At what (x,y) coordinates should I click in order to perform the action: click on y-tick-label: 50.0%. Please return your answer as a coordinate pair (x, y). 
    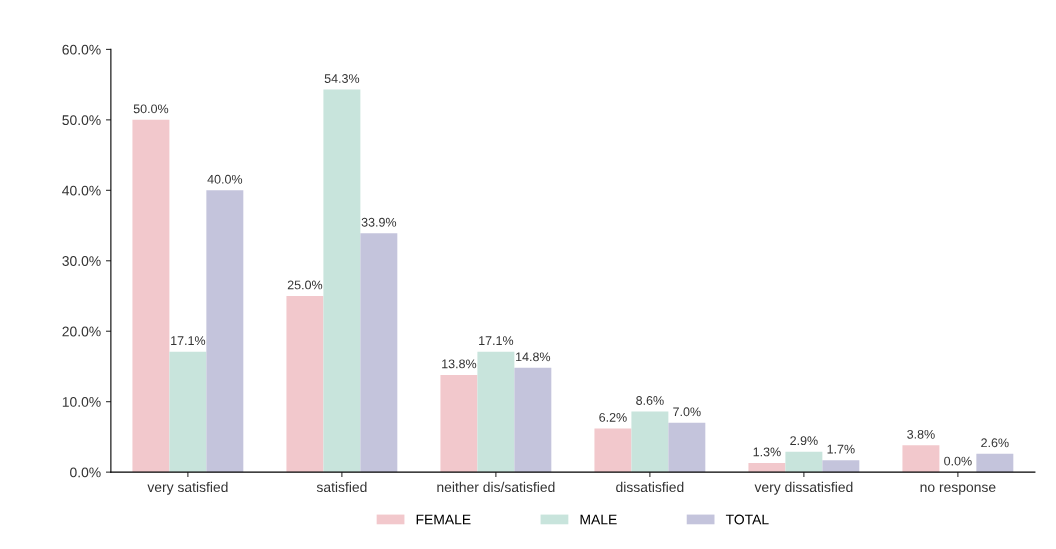
    Looking at the image, I should click on (81, 120).